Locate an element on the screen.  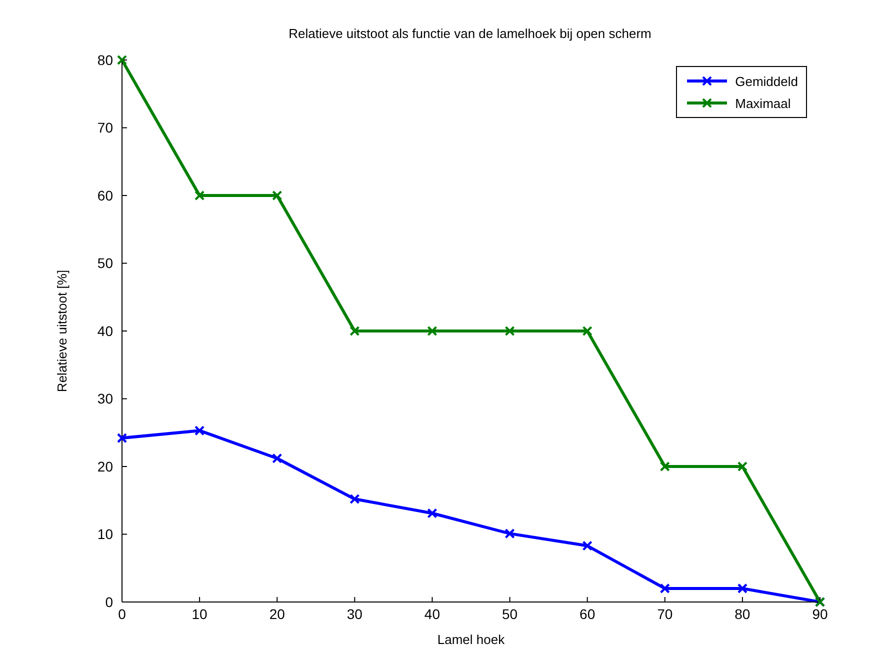
legend-label: Maximaal is located at coordinates (763, 103).